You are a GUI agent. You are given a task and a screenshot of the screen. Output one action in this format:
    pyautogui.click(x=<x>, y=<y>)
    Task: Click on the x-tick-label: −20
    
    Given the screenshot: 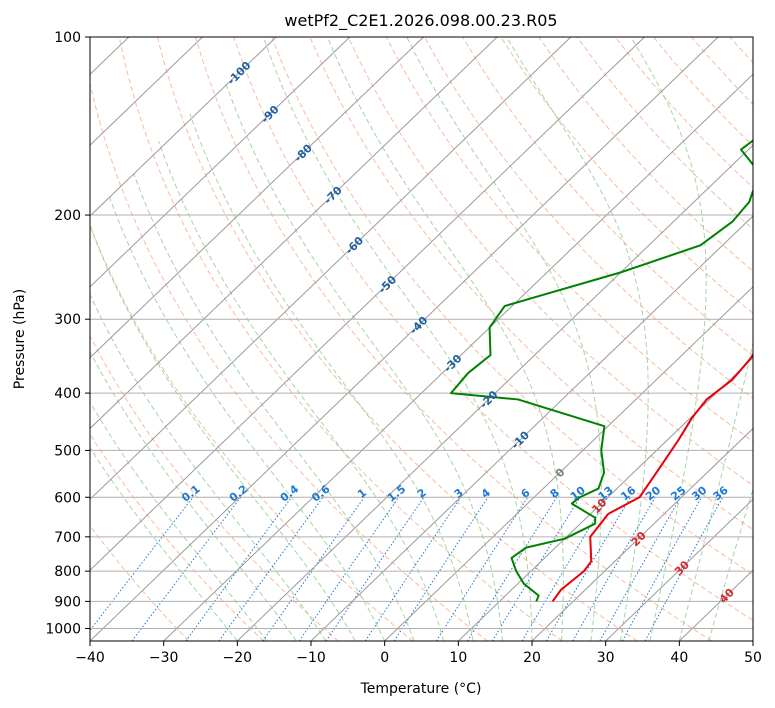 What is the action you would take?
    pyautogui.click(x=238, y=658)
    